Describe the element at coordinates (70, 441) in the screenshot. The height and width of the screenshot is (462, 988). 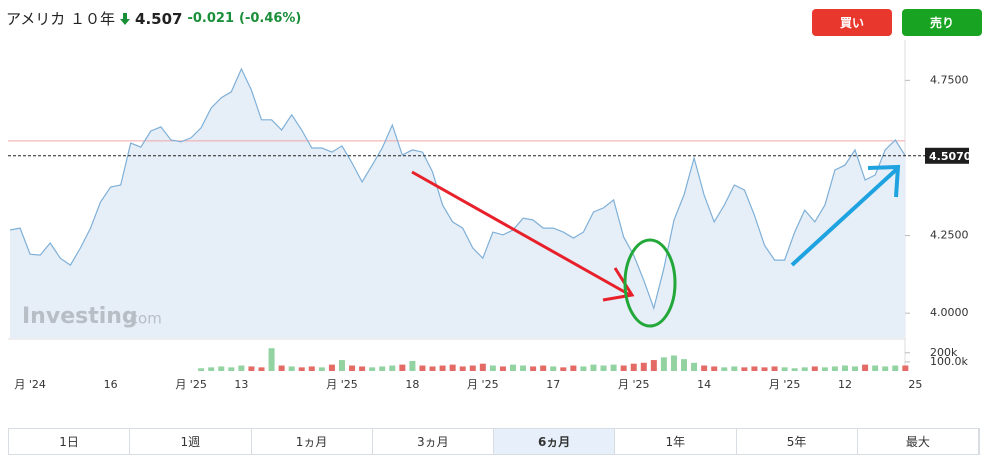
I see `range-tab: 1日` at that location.